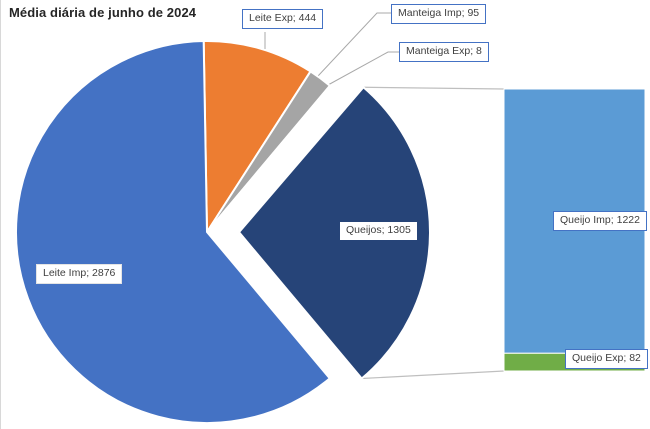 This screenshot has width=650, height=429. What do you see at coordinates (433, 375) in the screenshot?
I see `series-line-bottom` at bounding box center [433, 375].